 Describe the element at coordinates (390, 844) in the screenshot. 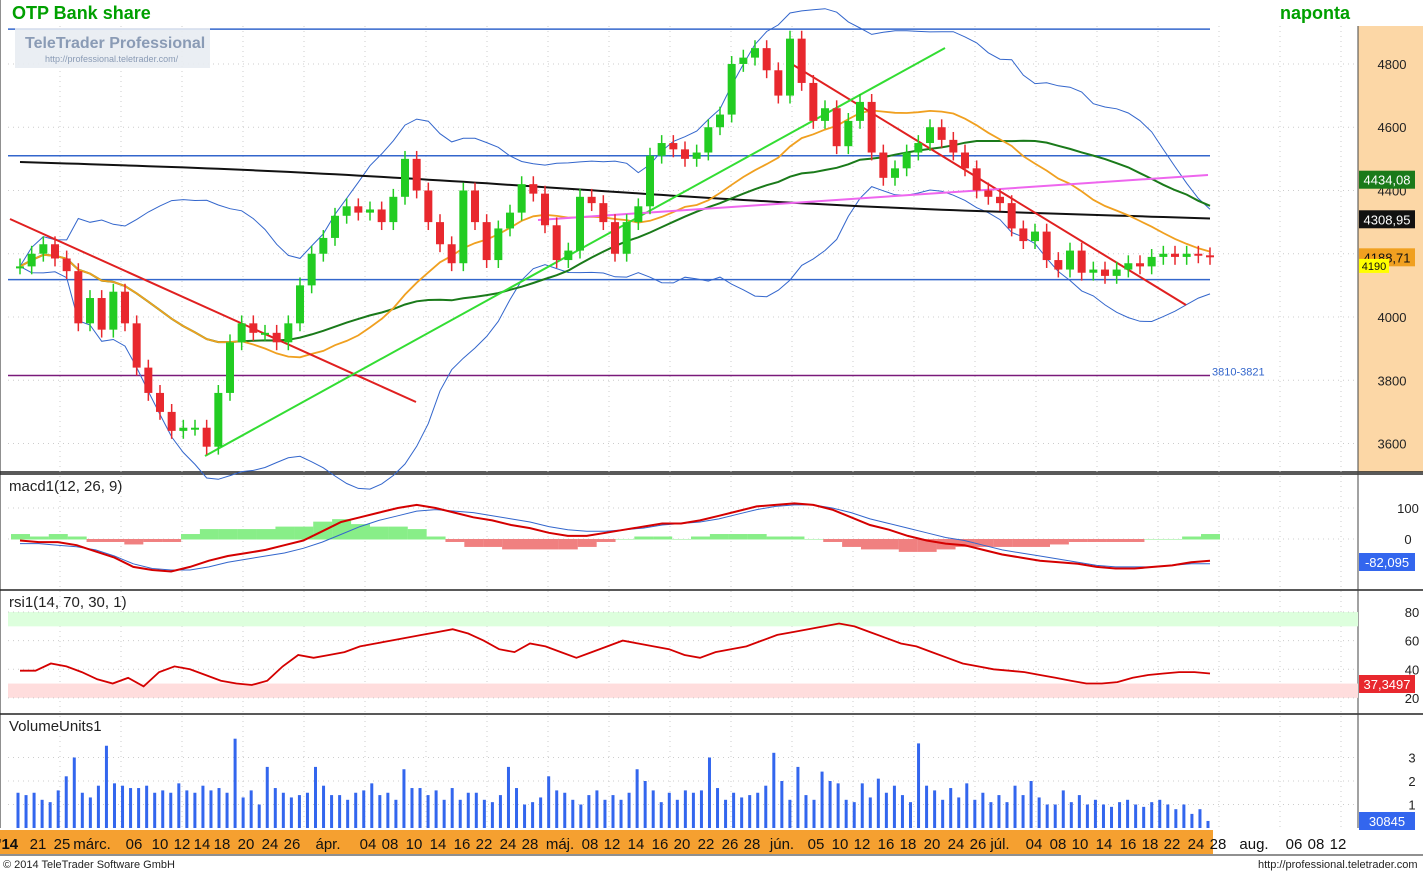

I see `date-tick-label: 08` at that location.